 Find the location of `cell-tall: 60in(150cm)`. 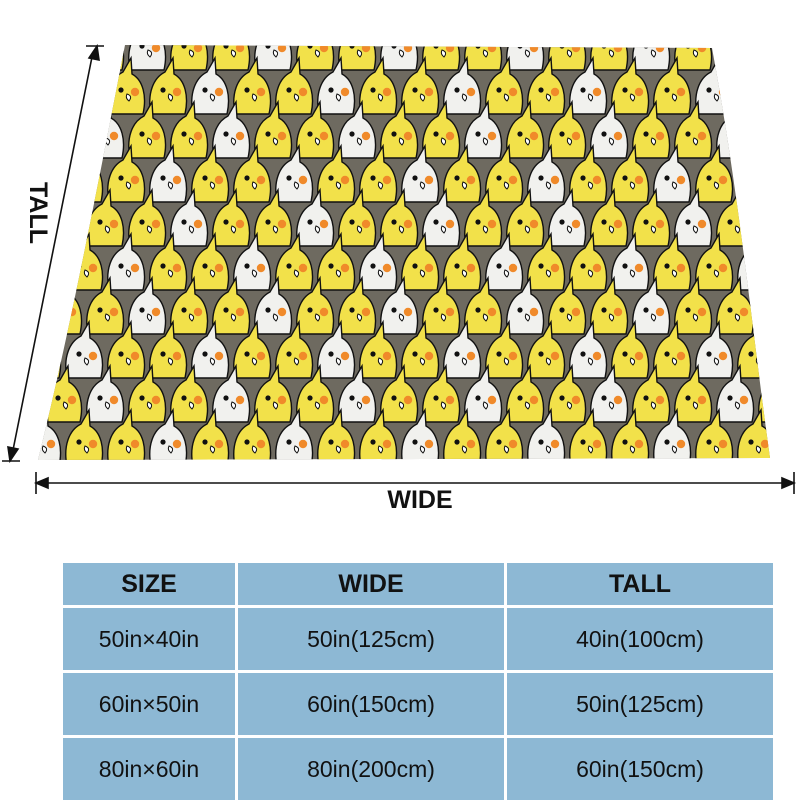

cell-tall: 60in(150cm) is located at coordinates (640, 769).